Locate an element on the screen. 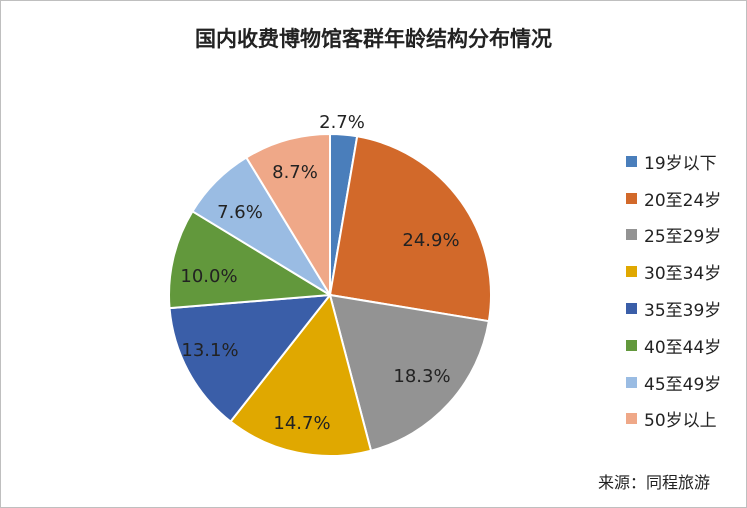 Image resolution: width=747 pixels, height=508 pixels. legend-item: 50岁以上 is located at coordinates (673, 419).